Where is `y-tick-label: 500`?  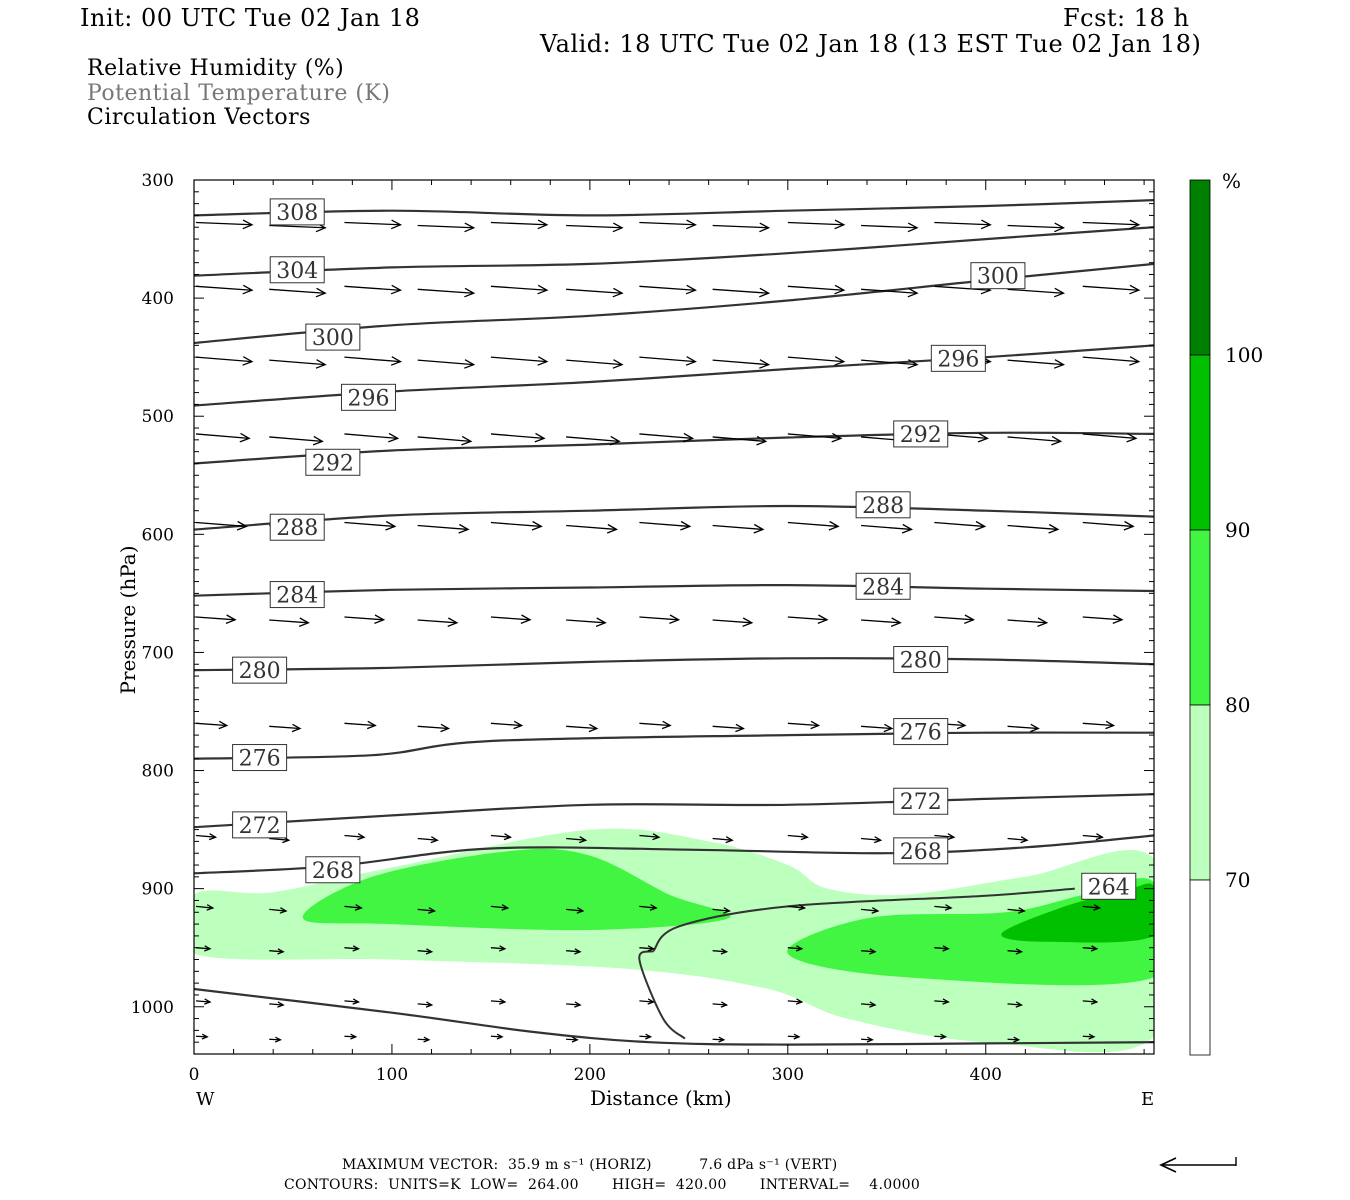
y-tick-label: 500 is located at coordinates (158, 417).